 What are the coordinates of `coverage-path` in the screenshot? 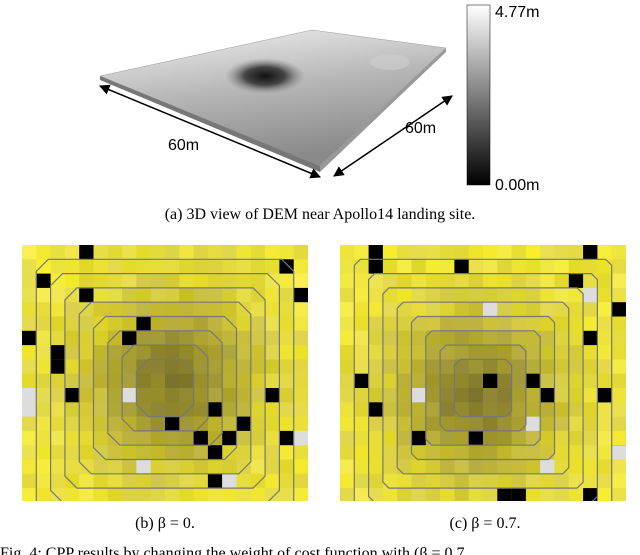 It's located at (165, 388).